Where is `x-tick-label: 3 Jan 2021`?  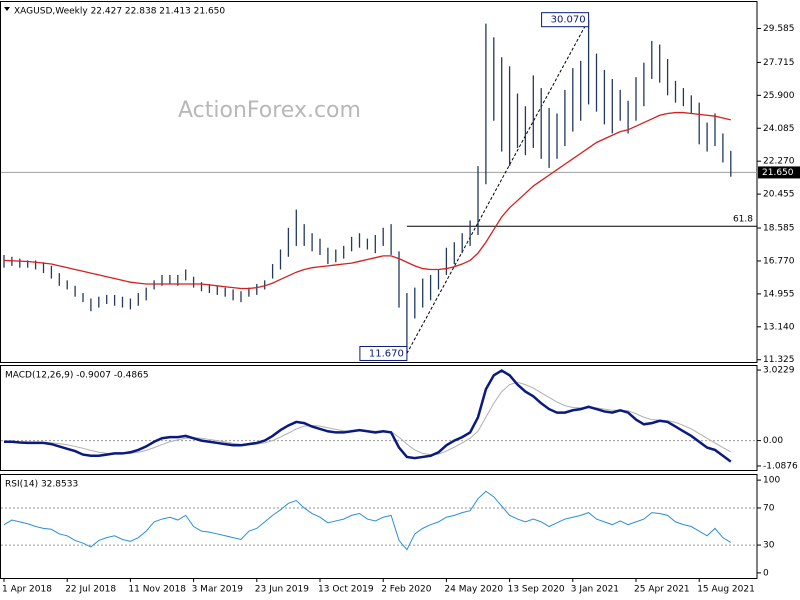
x-tick-label: 3 Jan 2021 is located at coordinates (595, 590).